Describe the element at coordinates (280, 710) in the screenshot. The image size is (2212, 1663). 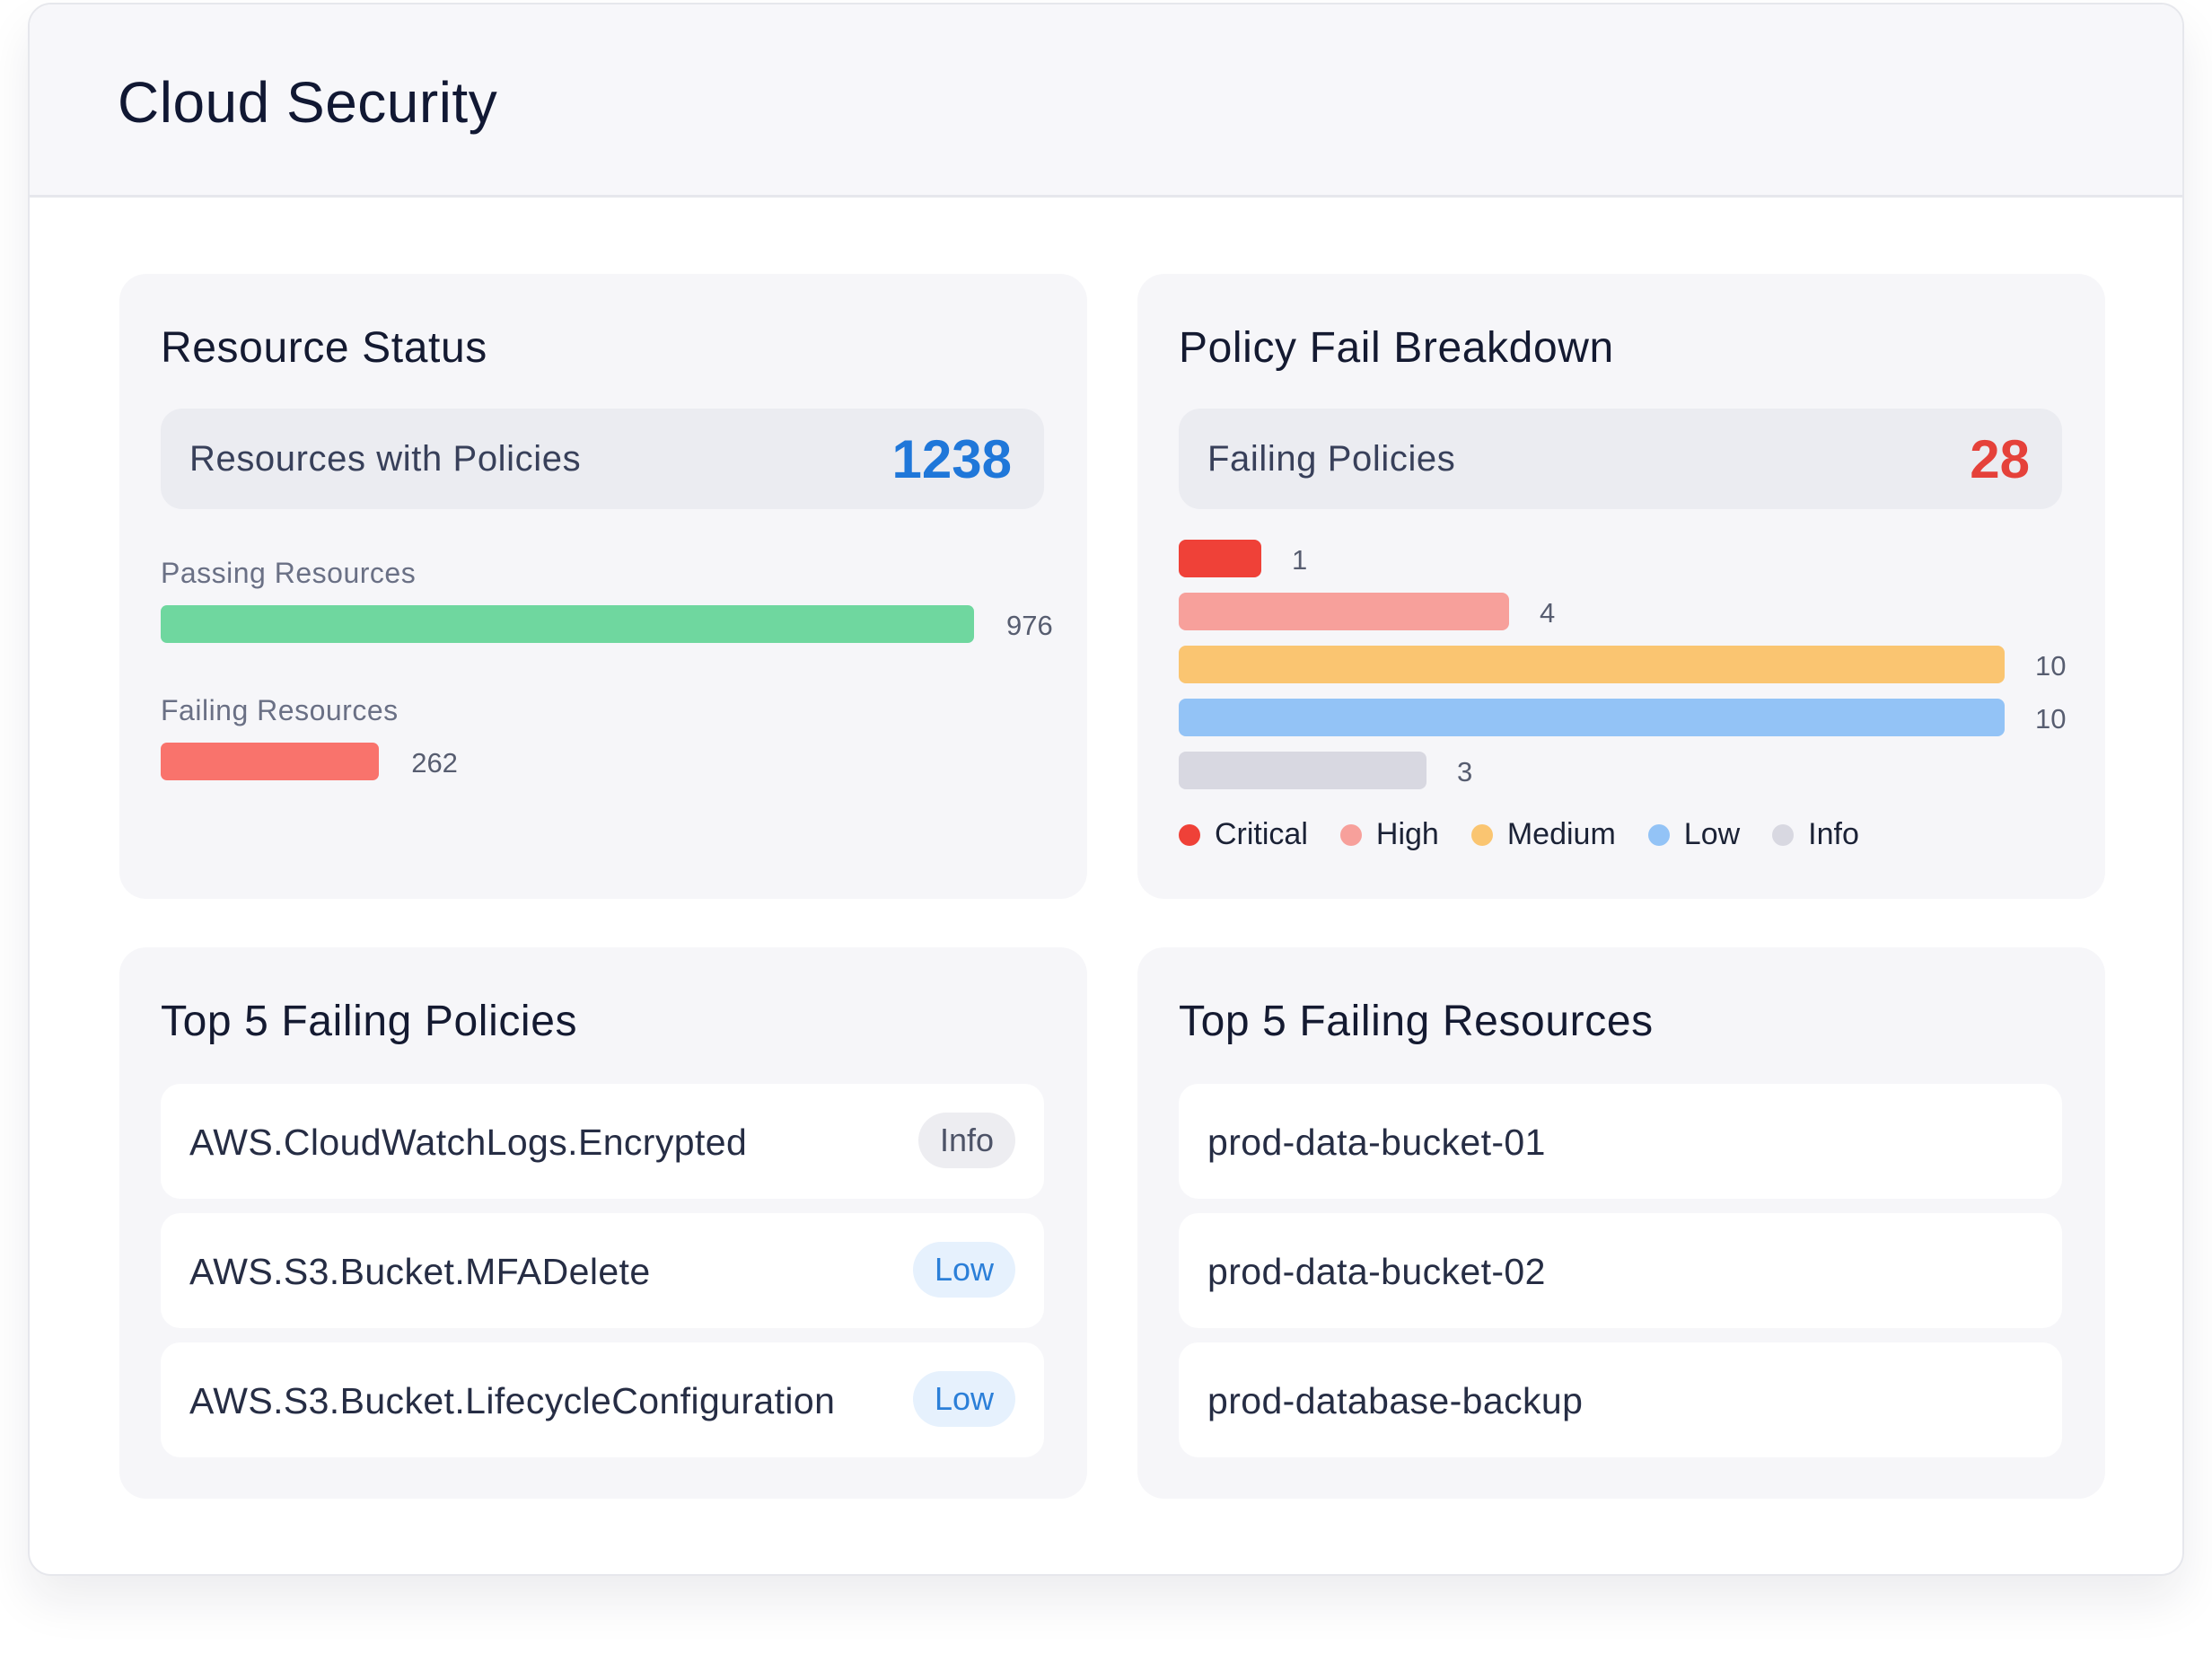
I see `failing-resources-label: Failing Resources` at that location.